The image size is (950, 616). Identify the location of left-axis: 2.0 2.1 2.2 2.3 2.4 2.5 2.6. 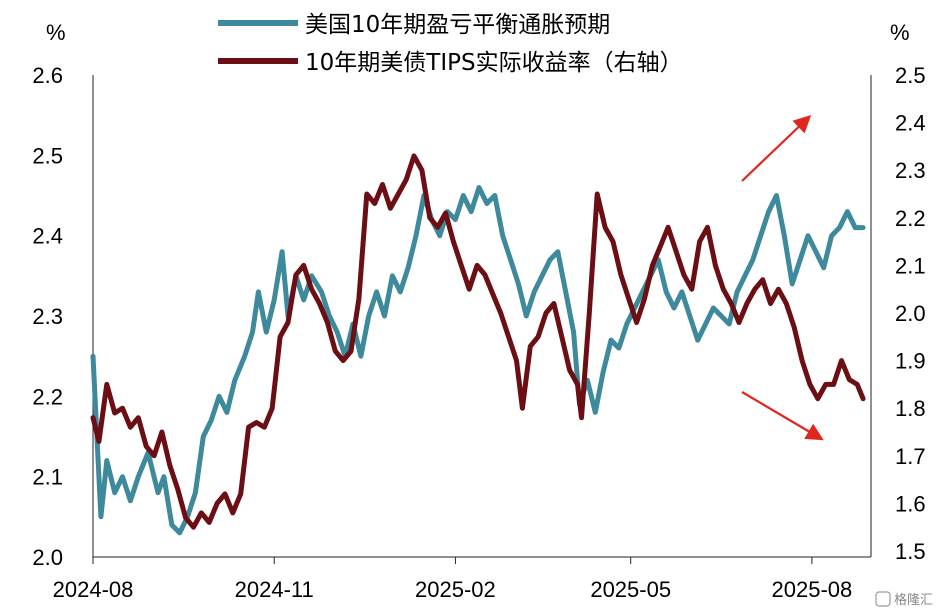
(63, 316).